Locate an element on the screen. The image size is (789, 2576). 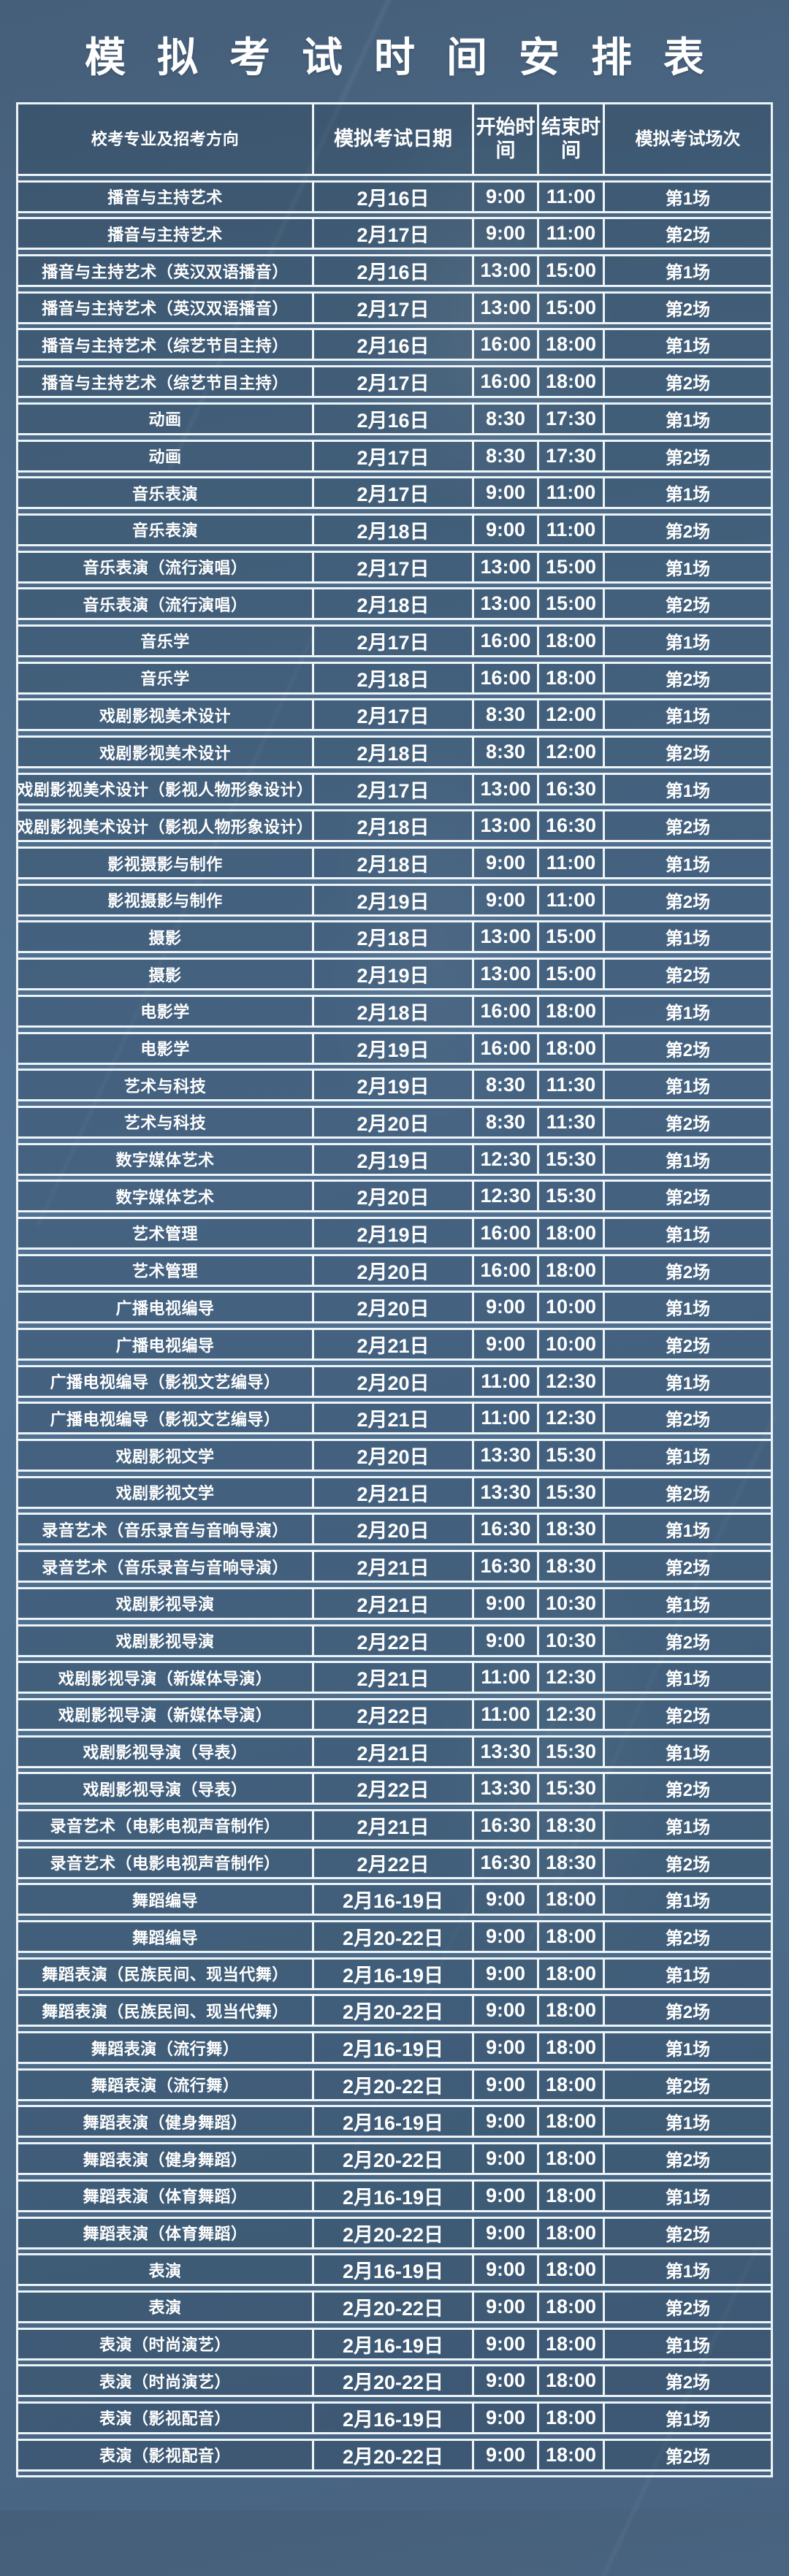
table-row: 音乐表演 2月18日 9:00 11:00 第2场 is located at coordinates (394, 529).